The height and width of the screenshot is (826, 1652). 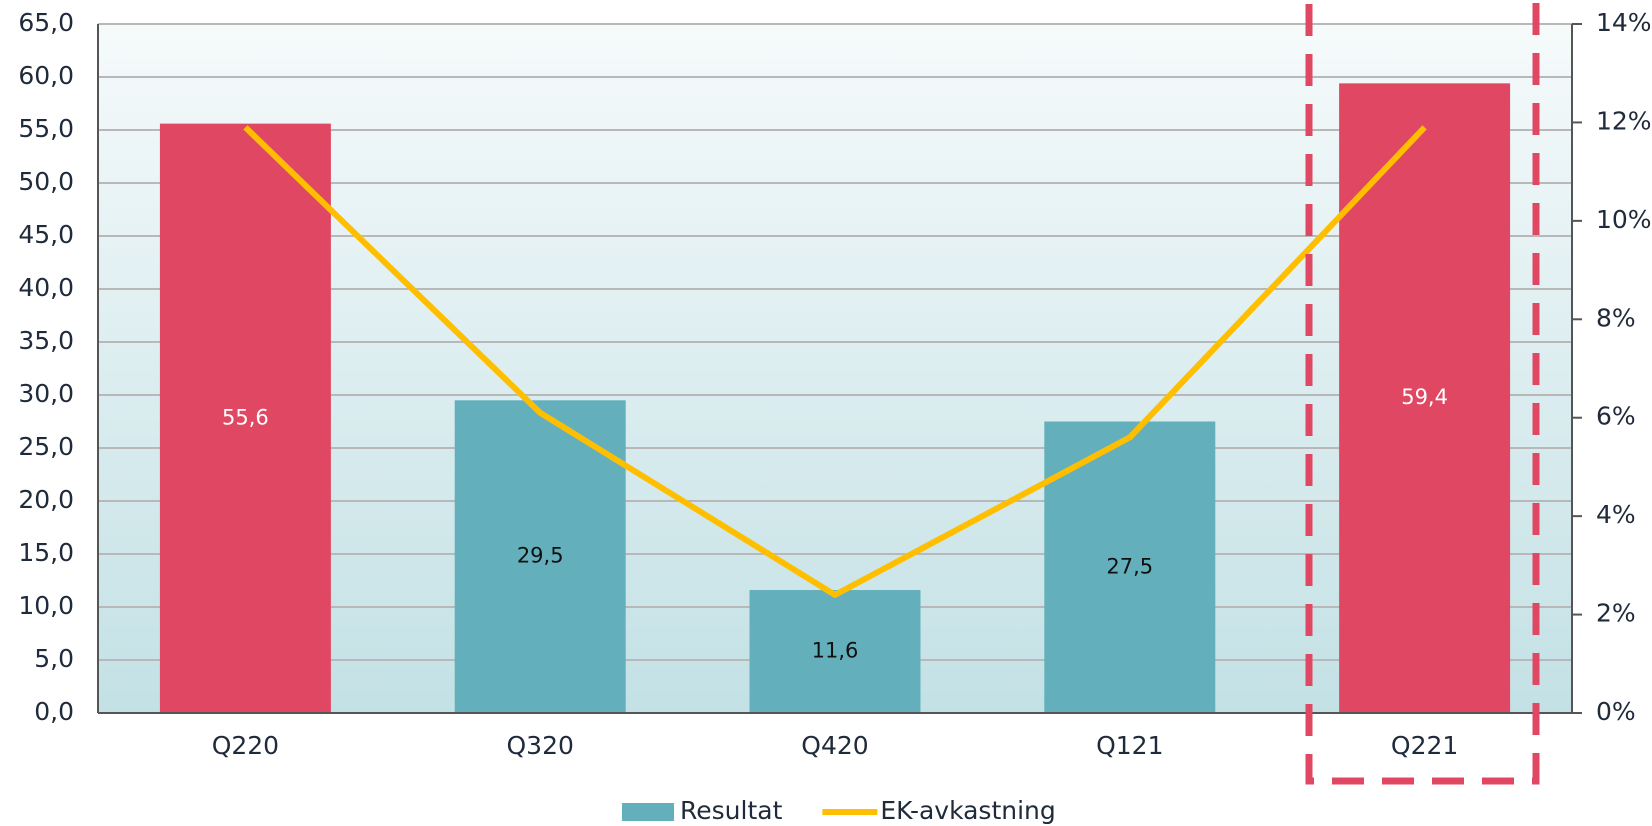 What do you see at coordinates (1424, 745) in the screenshot?
I see `x-tick-label: Q221` at bounding box center [1424, 745].